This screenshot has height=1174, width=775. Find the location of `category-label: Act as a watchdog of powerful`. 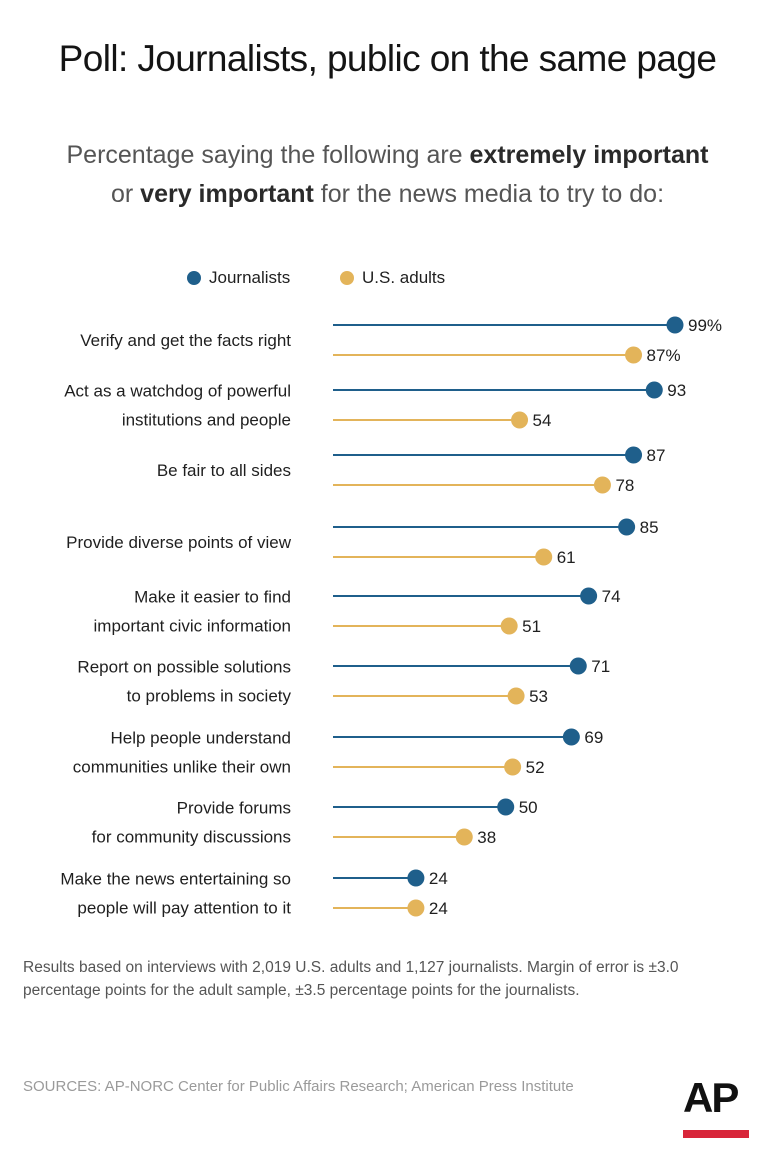

category-label: Act as a watchdog of powerful is located at coordinates (177, 391).